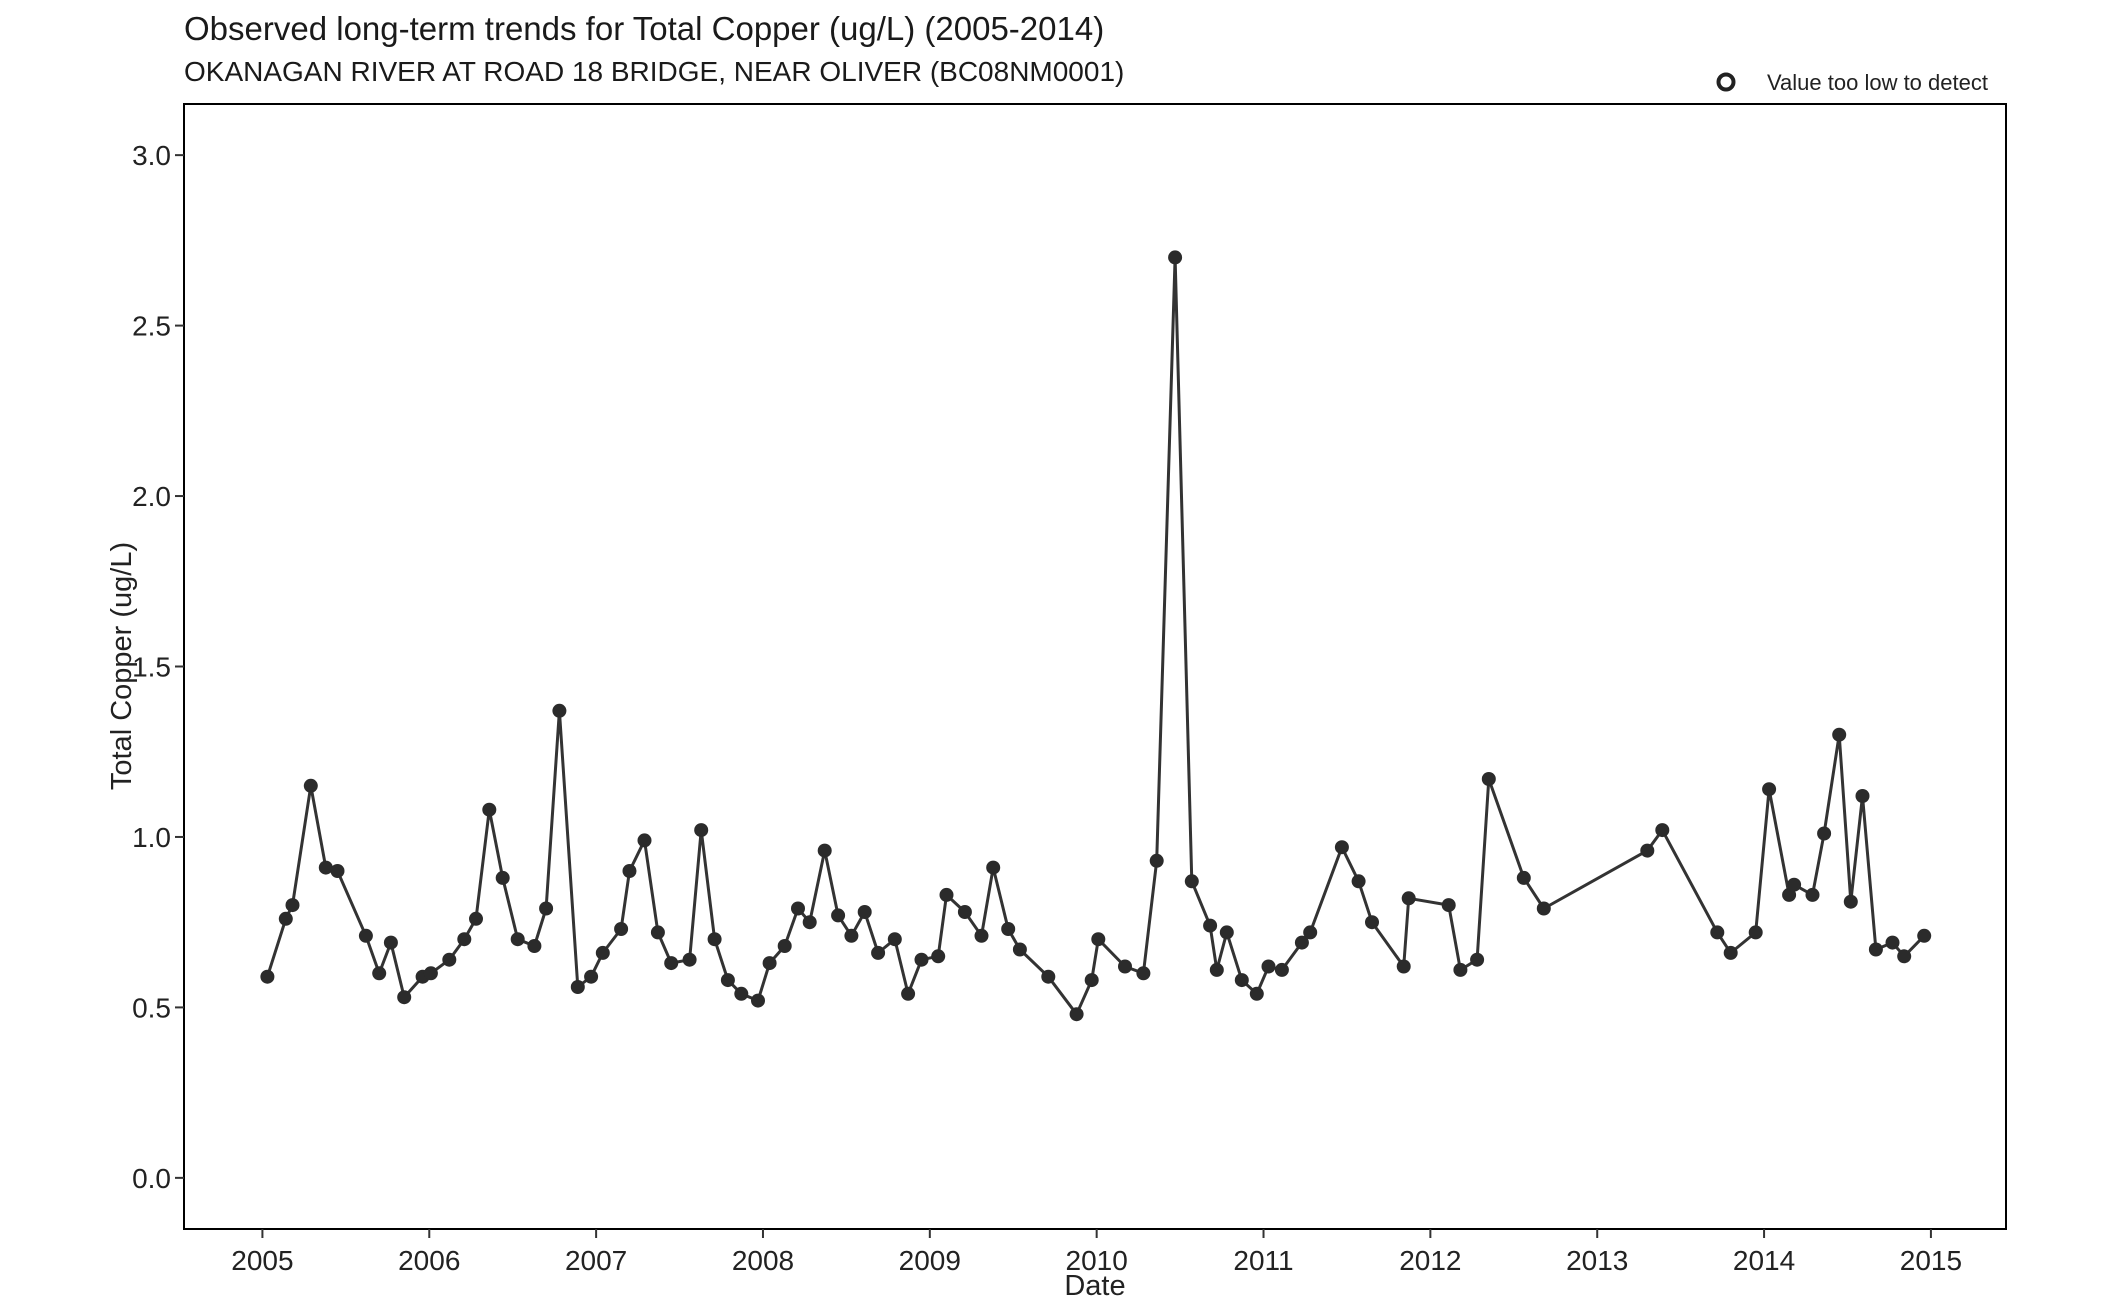  I want to click on x-tick-label: 2010, so click(1097, 1260).